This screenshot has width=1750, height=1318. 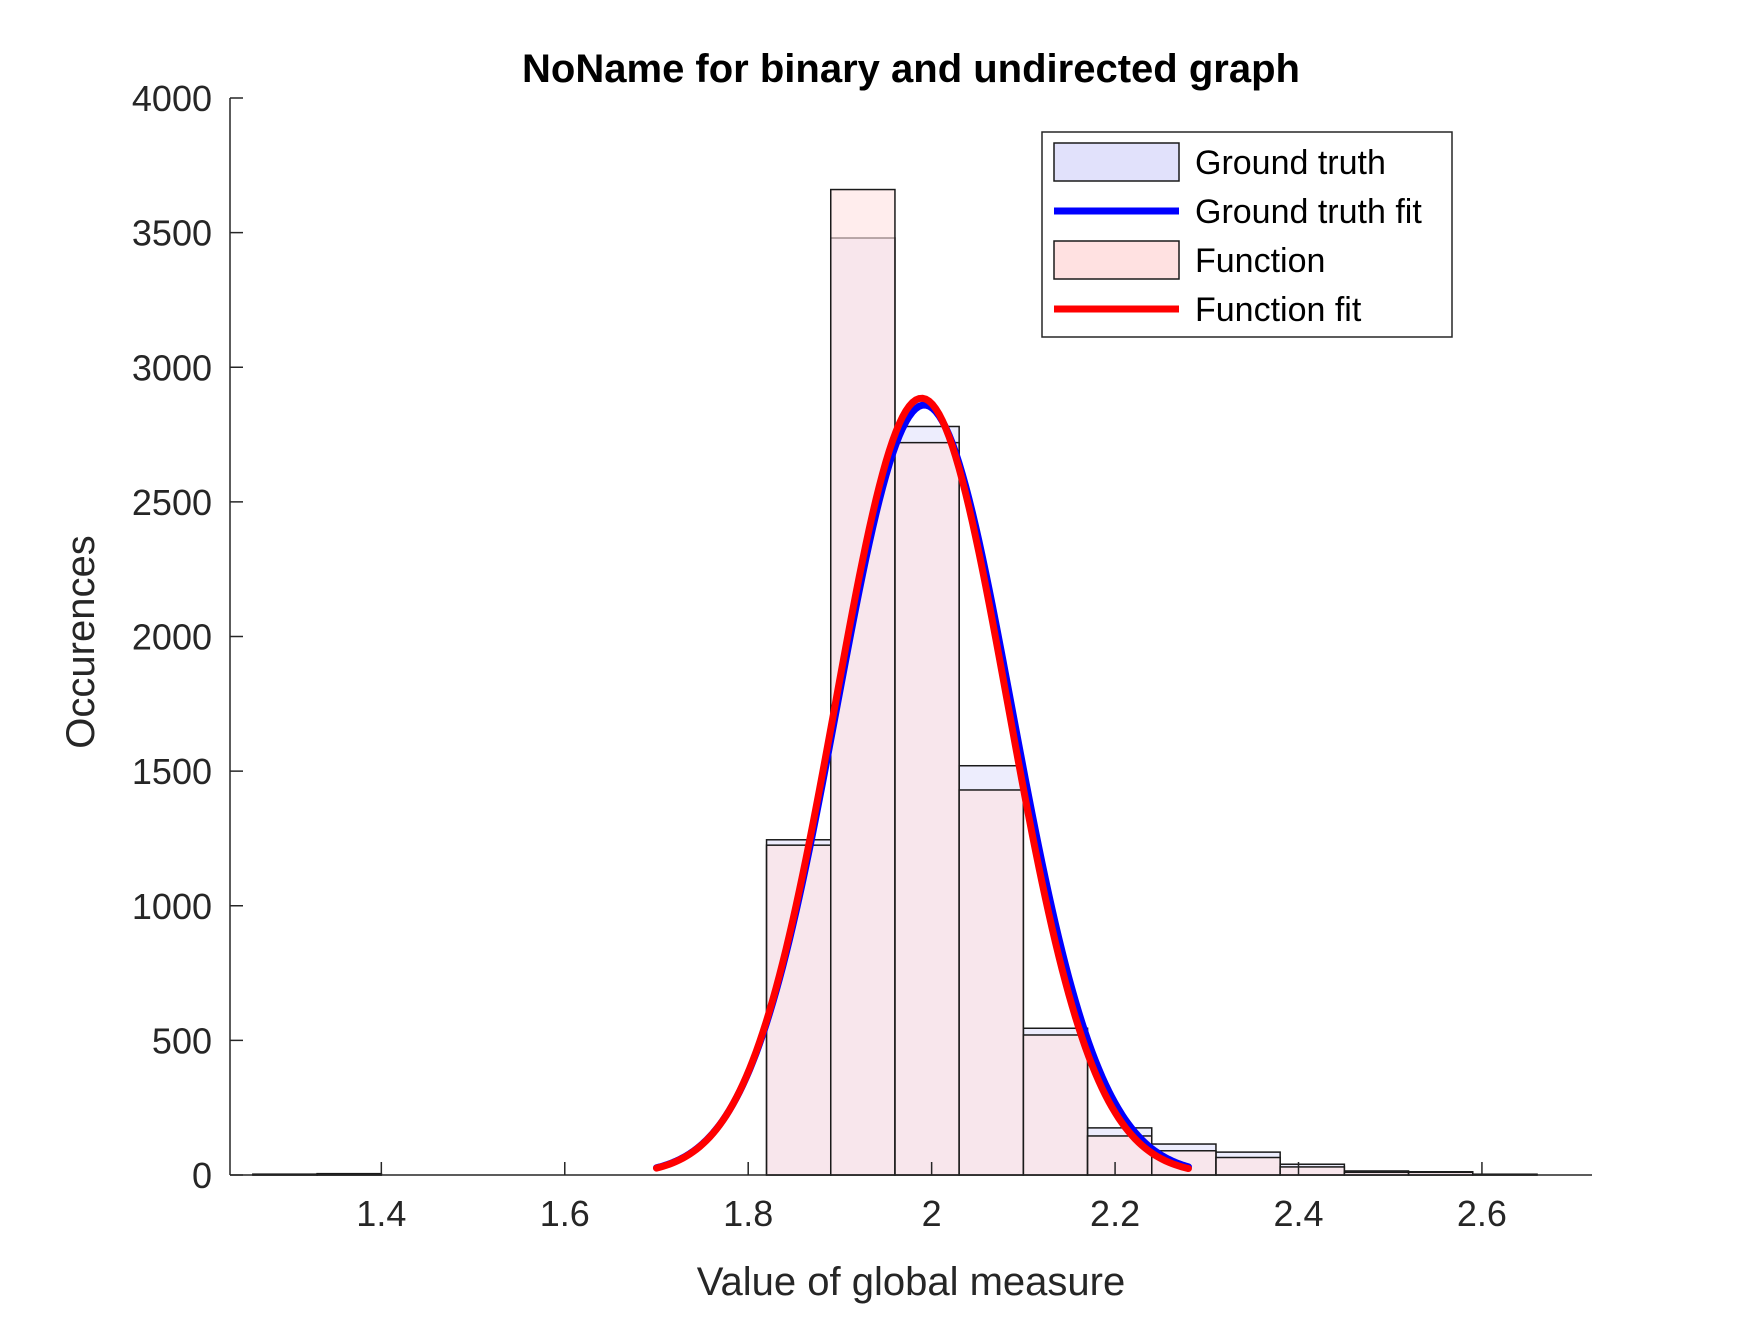 What do you see at coordinates (1290, 163) in the screenshot?
I see `legend-label-ground-truth: Ground truth` at bounding box center [1290, 163].